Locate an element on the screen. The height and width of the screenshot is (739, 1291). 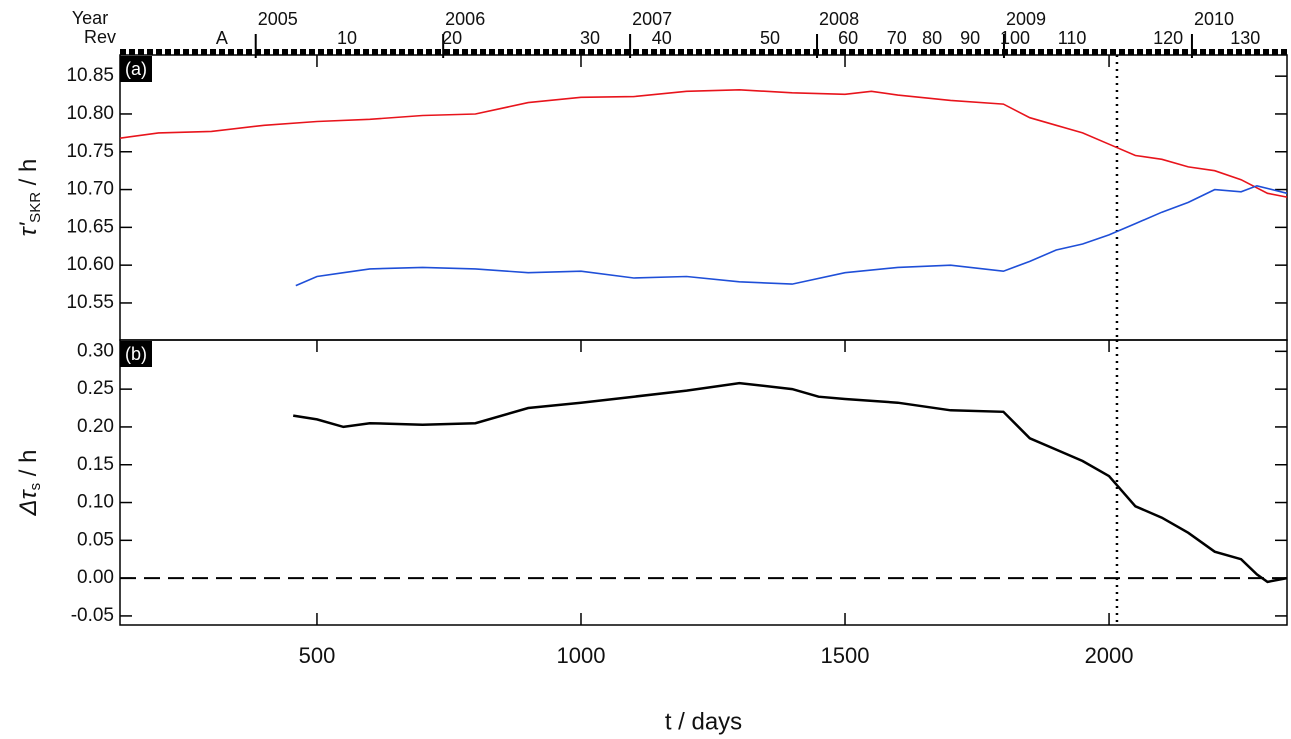
rev-label: 70 is located at coordinates (897, 38).